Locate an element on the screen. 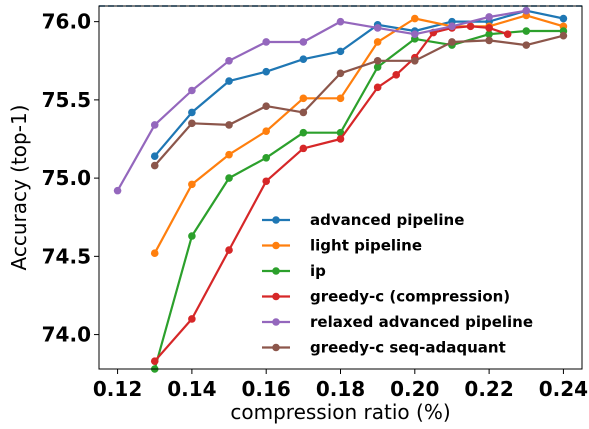 The height and width of the screenshot is (429, 589). legend-entry-0: advanced pipeline is located at coordinates (363, 220).